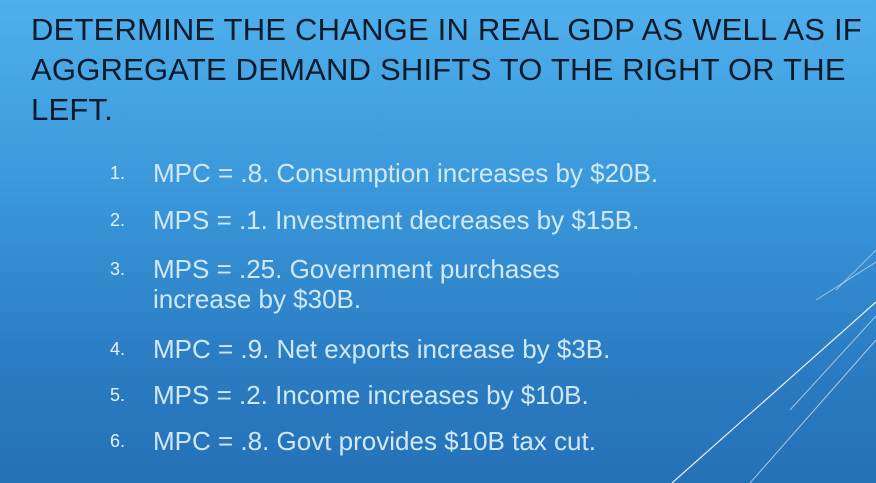 Image resolution: width=876 pixels, height=483 pixels. Describe the element at coordinates (118, 349) in the screenshot. I see `item-number: 4.` at that location.